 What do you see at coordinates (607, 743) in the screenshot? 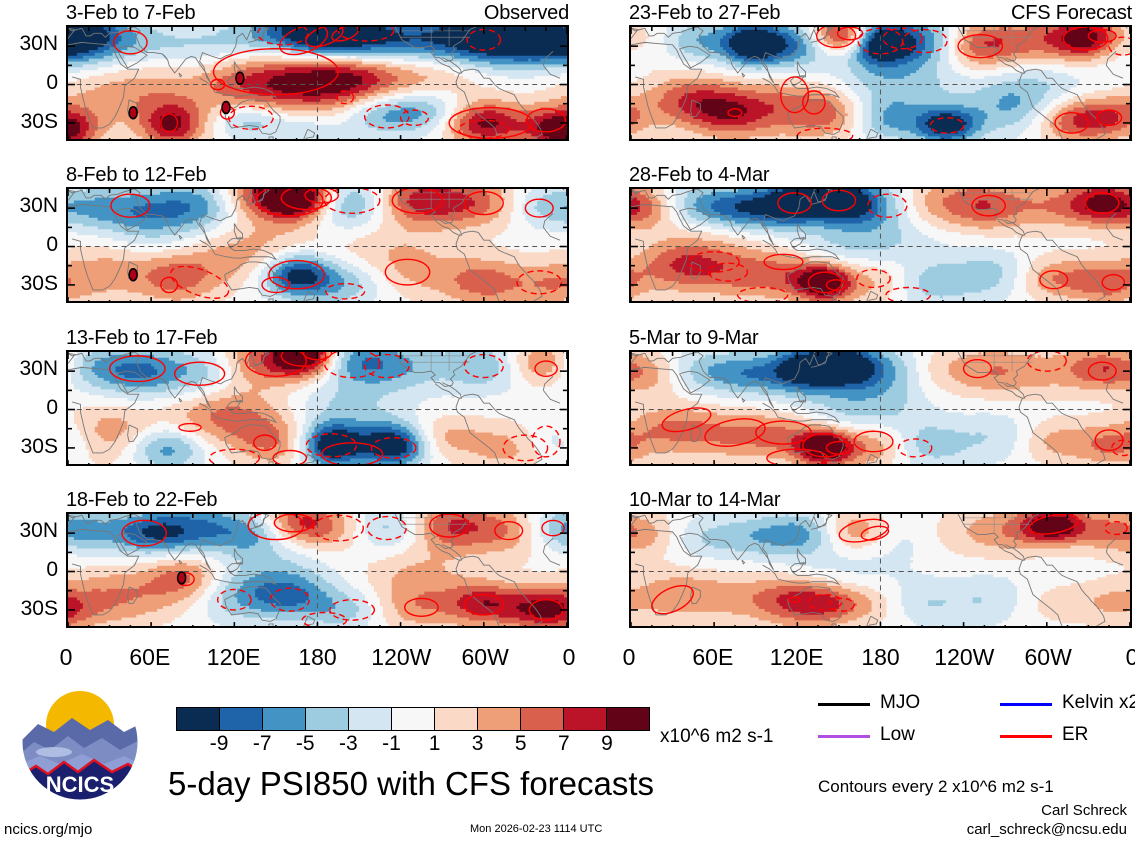
I see `colorbar-tick-9: 9` at bounding box center [607, 743].